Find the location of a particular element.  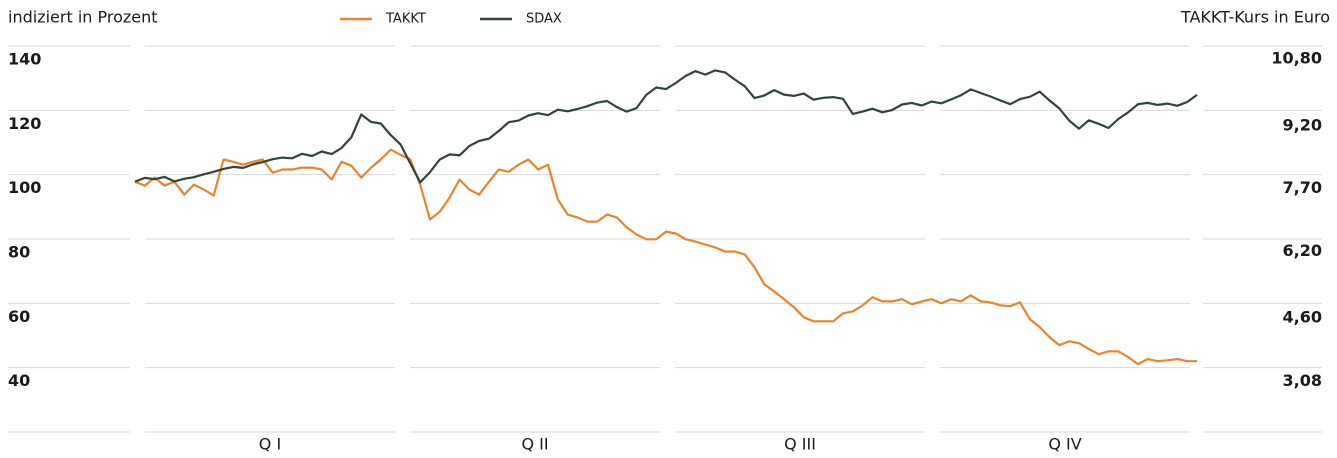

y2-axis-title: TAKKT-Kurs in Euro is located at coordinates (1255, 17).